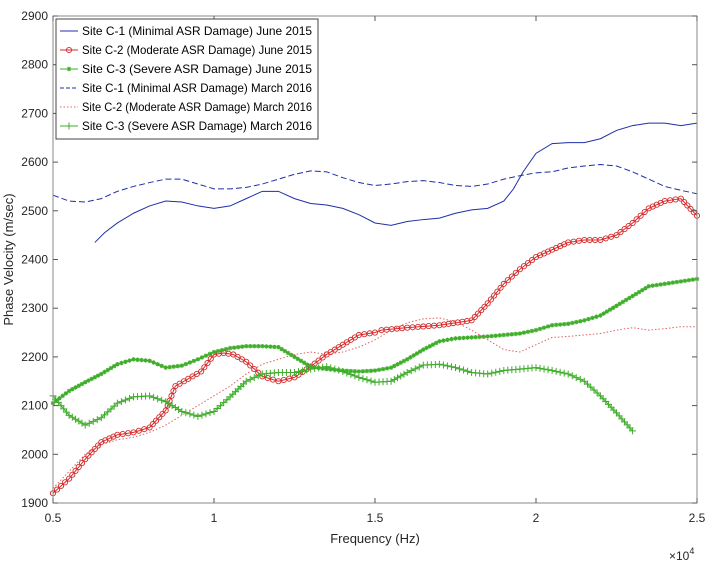  I want to click on x-axis-label: Frequency (Hz), so click(375, 538).